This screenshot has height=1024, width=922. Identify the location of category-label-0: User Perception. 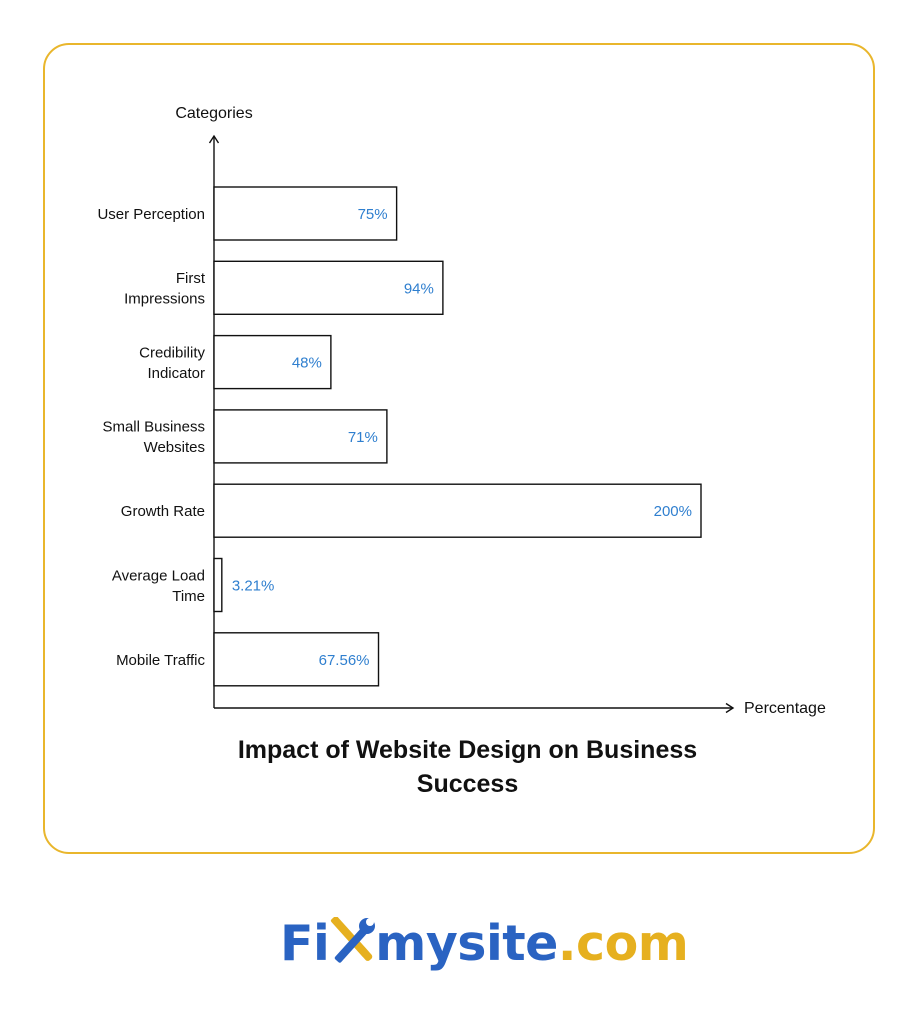
(151, 214).